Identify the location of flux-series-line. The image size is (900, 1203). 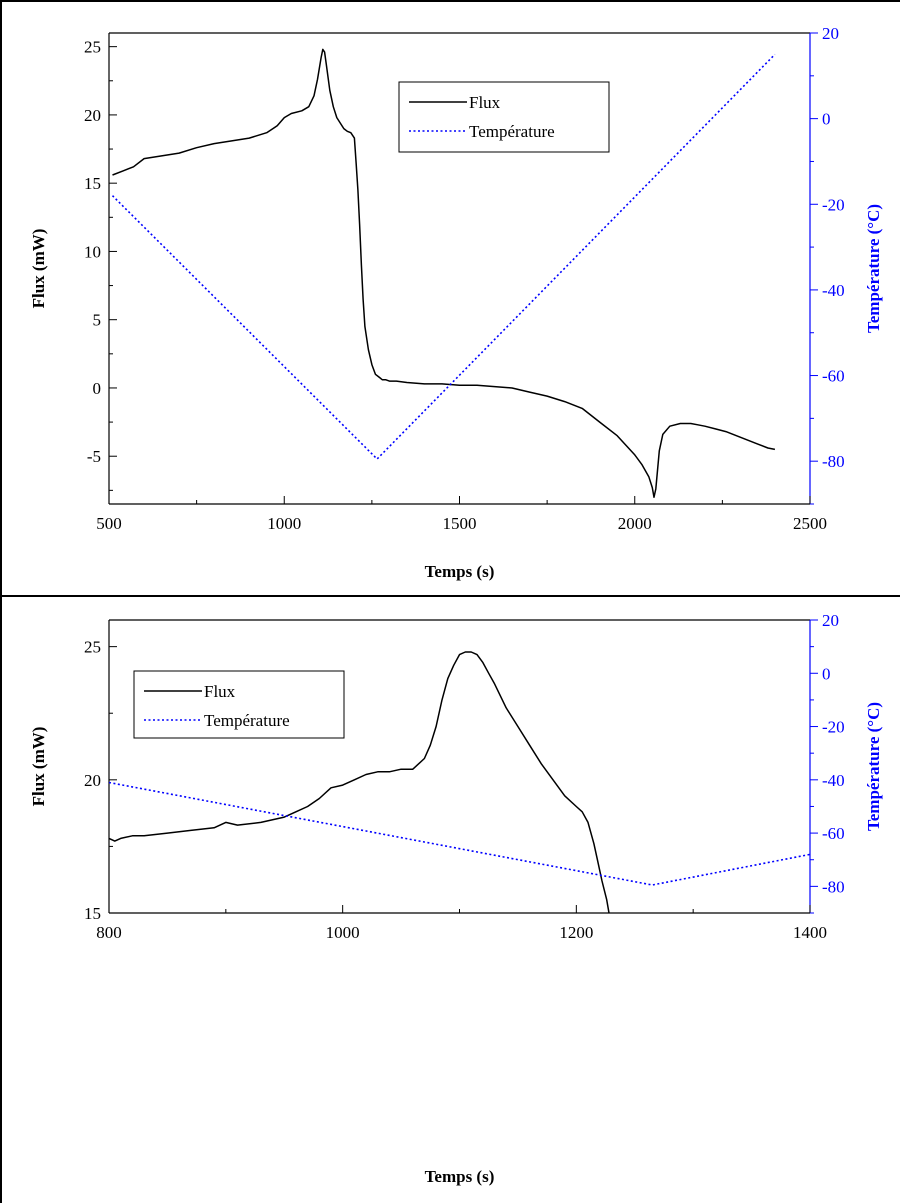
(359, 782).